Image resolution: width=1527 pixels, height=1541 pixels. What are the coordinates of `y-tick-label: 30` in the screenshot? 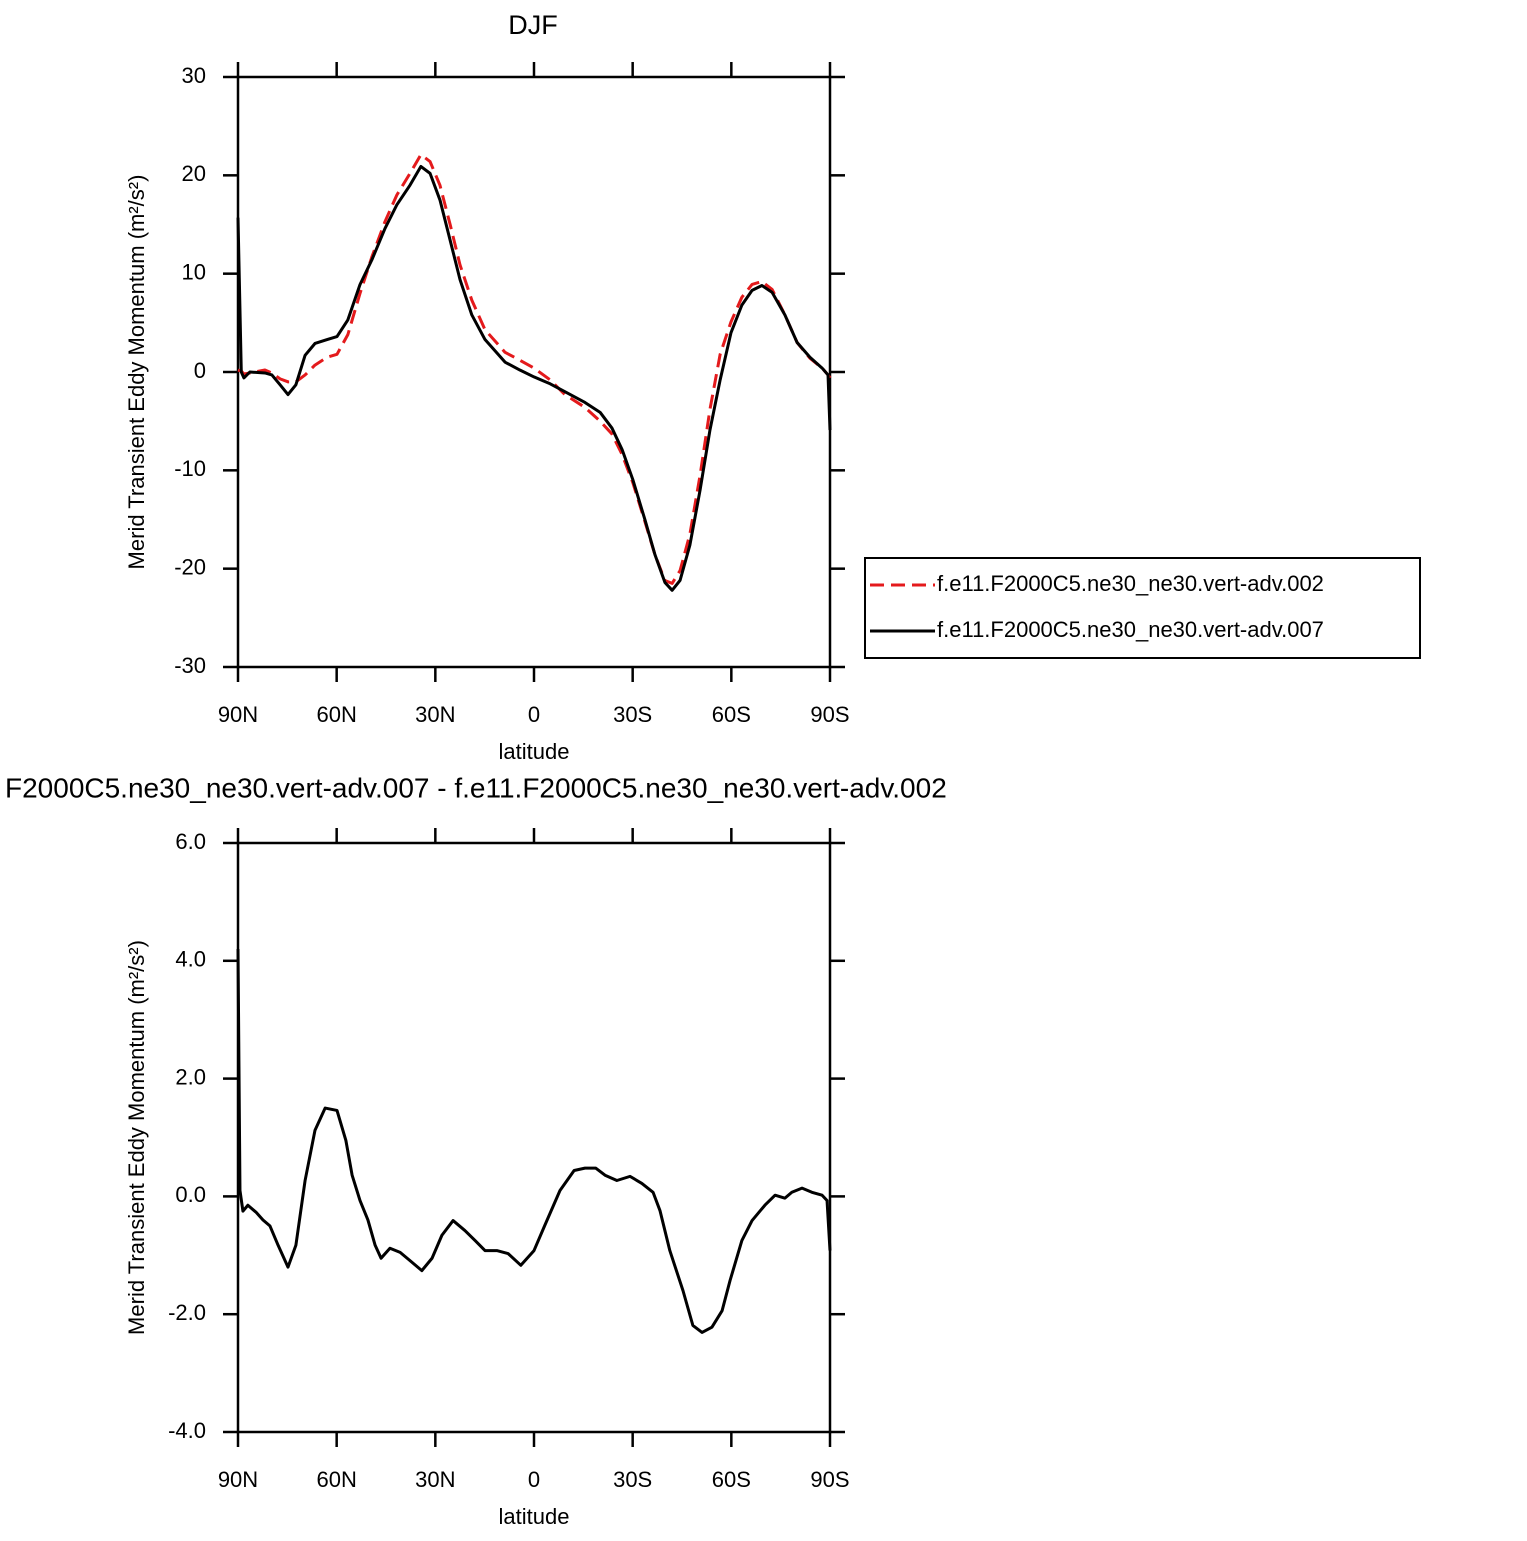 It's located at (194, 75).